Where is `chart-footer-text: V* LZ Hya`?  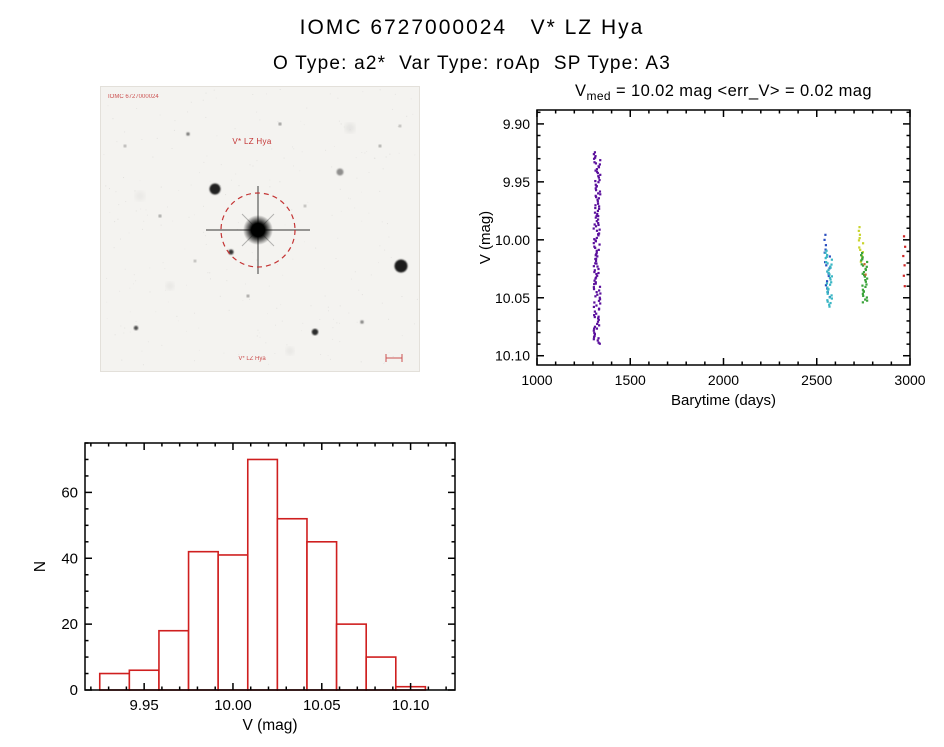
chart-footer-text: V* LZ Hya is located at coordinates (252, 359).